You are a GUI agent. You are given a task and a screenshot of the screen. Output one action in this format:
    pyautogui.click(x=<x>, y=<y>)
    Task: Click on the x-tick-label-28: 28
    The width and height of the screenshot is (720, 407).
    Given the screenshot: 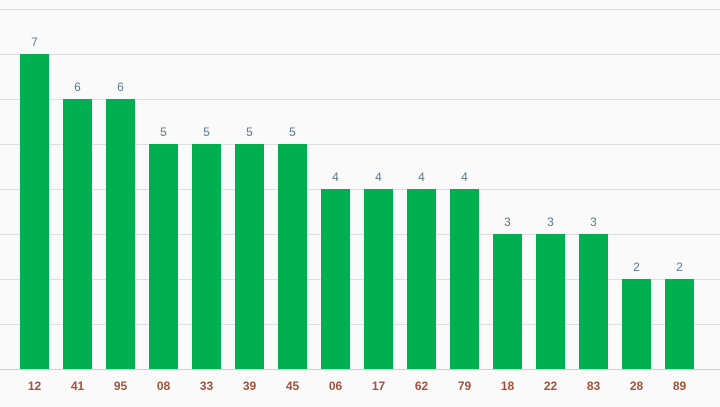 What is the action you would take?
    pyautogui.click(x=637, y=386)
    